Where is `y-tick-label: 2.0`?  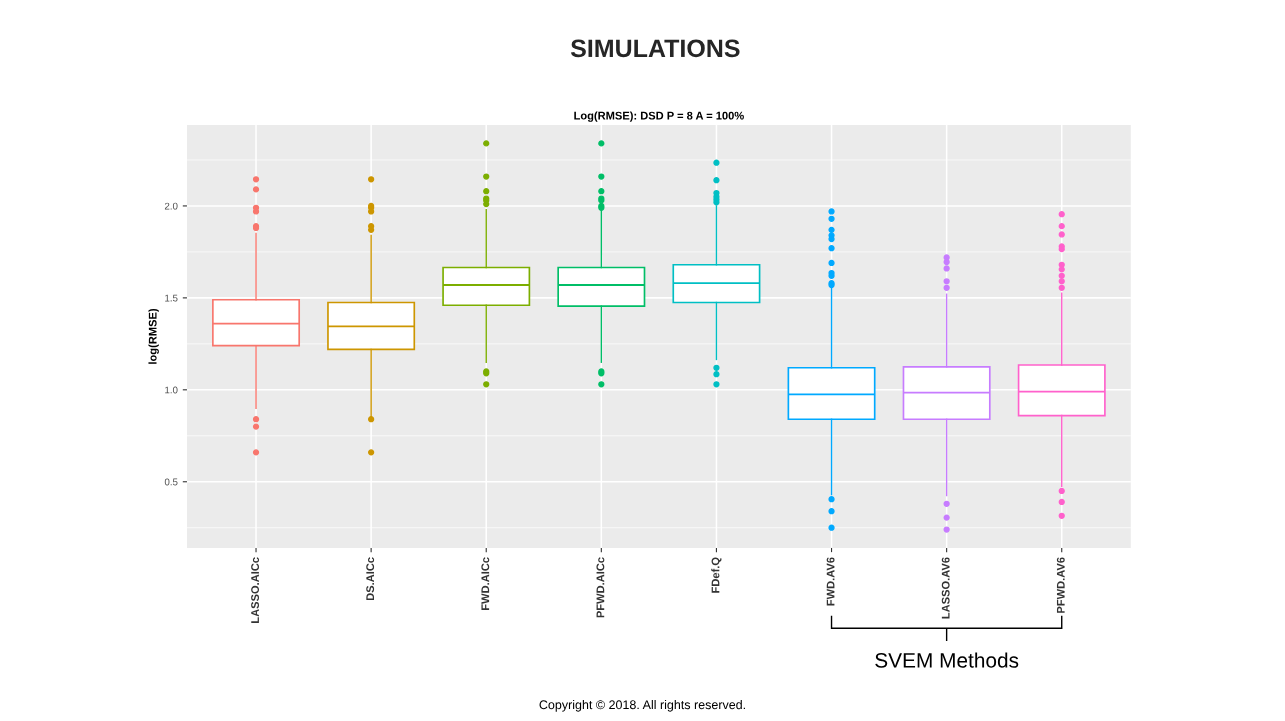 y-tick-label: 2.0 is located at coordinates (171, 206).